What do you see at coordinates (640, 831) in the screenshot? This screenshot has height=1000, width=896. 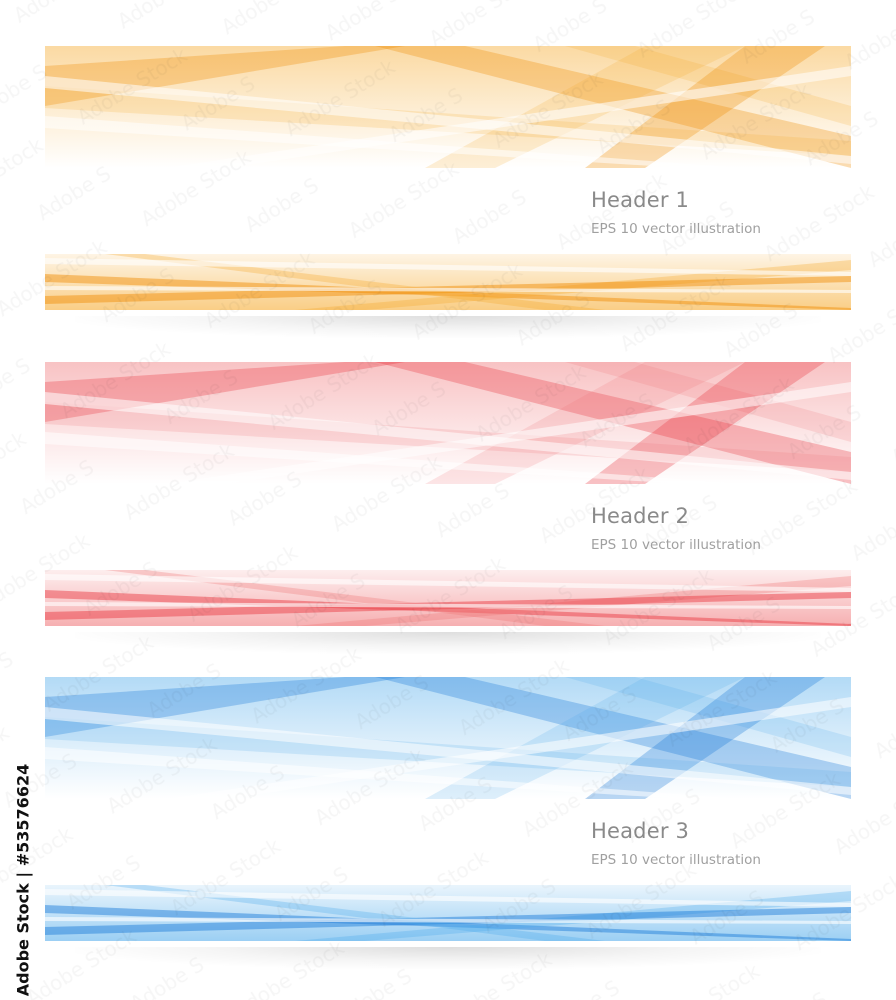 I see `banner-3-title: Header 3` at bounding box center [640, 831].